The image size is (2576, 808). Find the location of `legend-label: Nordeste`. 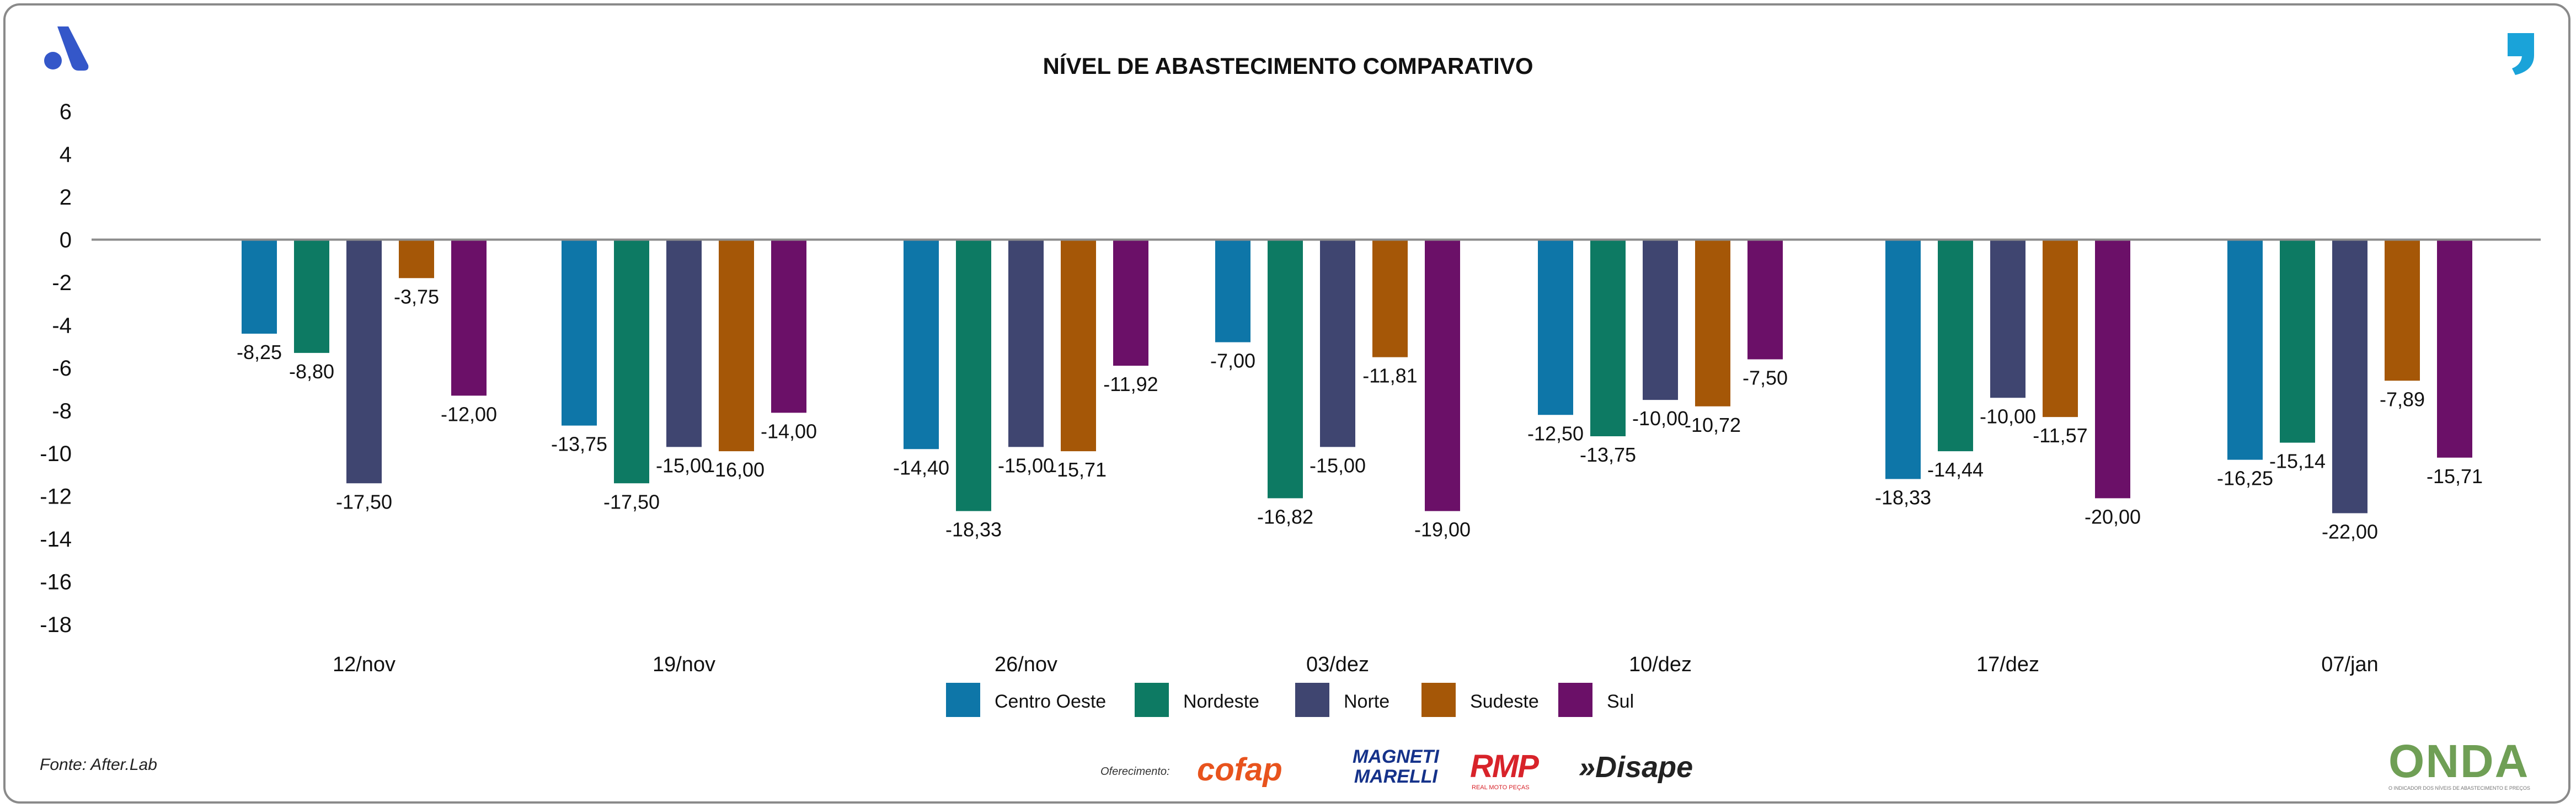

legend-label: Nordeste is located at coordinates (1221, 701).